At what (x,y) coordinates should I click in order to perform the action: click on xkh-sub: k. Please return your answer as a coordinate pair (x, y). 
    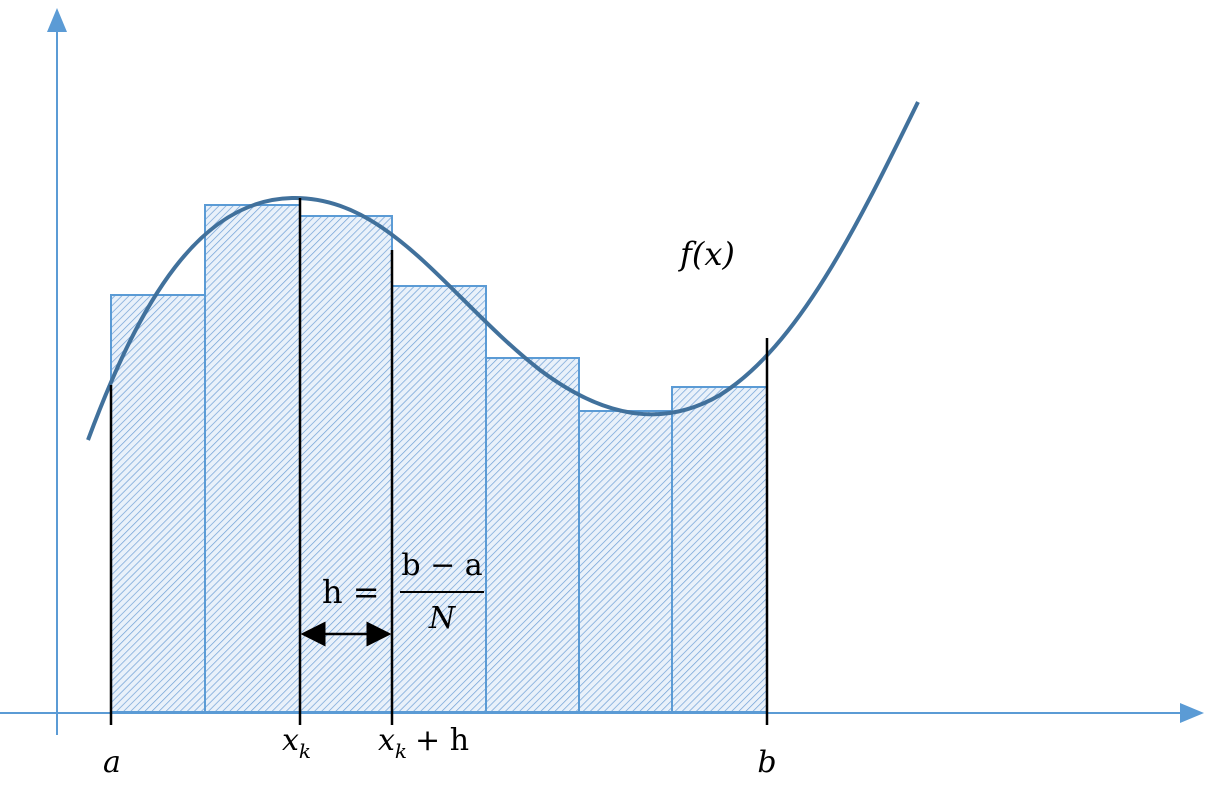
    Looking at the image, I should click on (401, 751).